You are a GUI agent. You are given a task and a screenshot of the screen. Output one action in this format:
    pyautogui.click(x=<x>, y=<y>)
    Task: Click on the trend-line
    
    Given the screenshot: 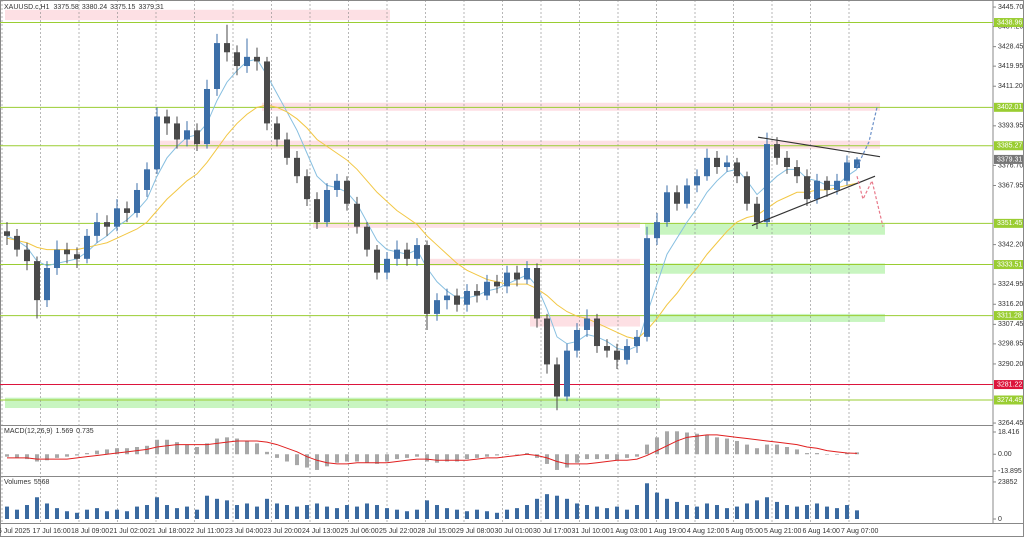 What is the action you would take?
    pyautogui.click(x=867, y=137)
    